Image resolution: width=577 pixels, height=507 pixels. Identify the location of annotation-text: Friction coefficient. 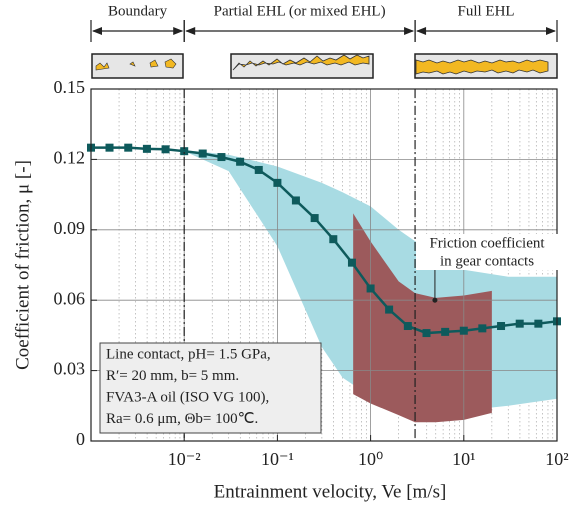
(487, 243).